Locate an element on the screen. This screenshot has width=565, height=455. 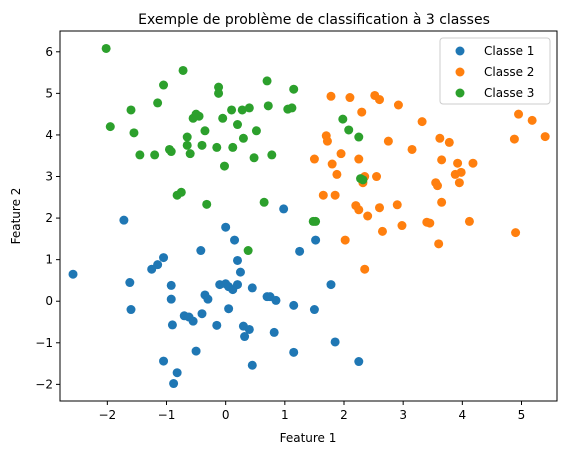
legend: Classe 1 Classe 2 Classe 3 is located at coordinates (495, 71).